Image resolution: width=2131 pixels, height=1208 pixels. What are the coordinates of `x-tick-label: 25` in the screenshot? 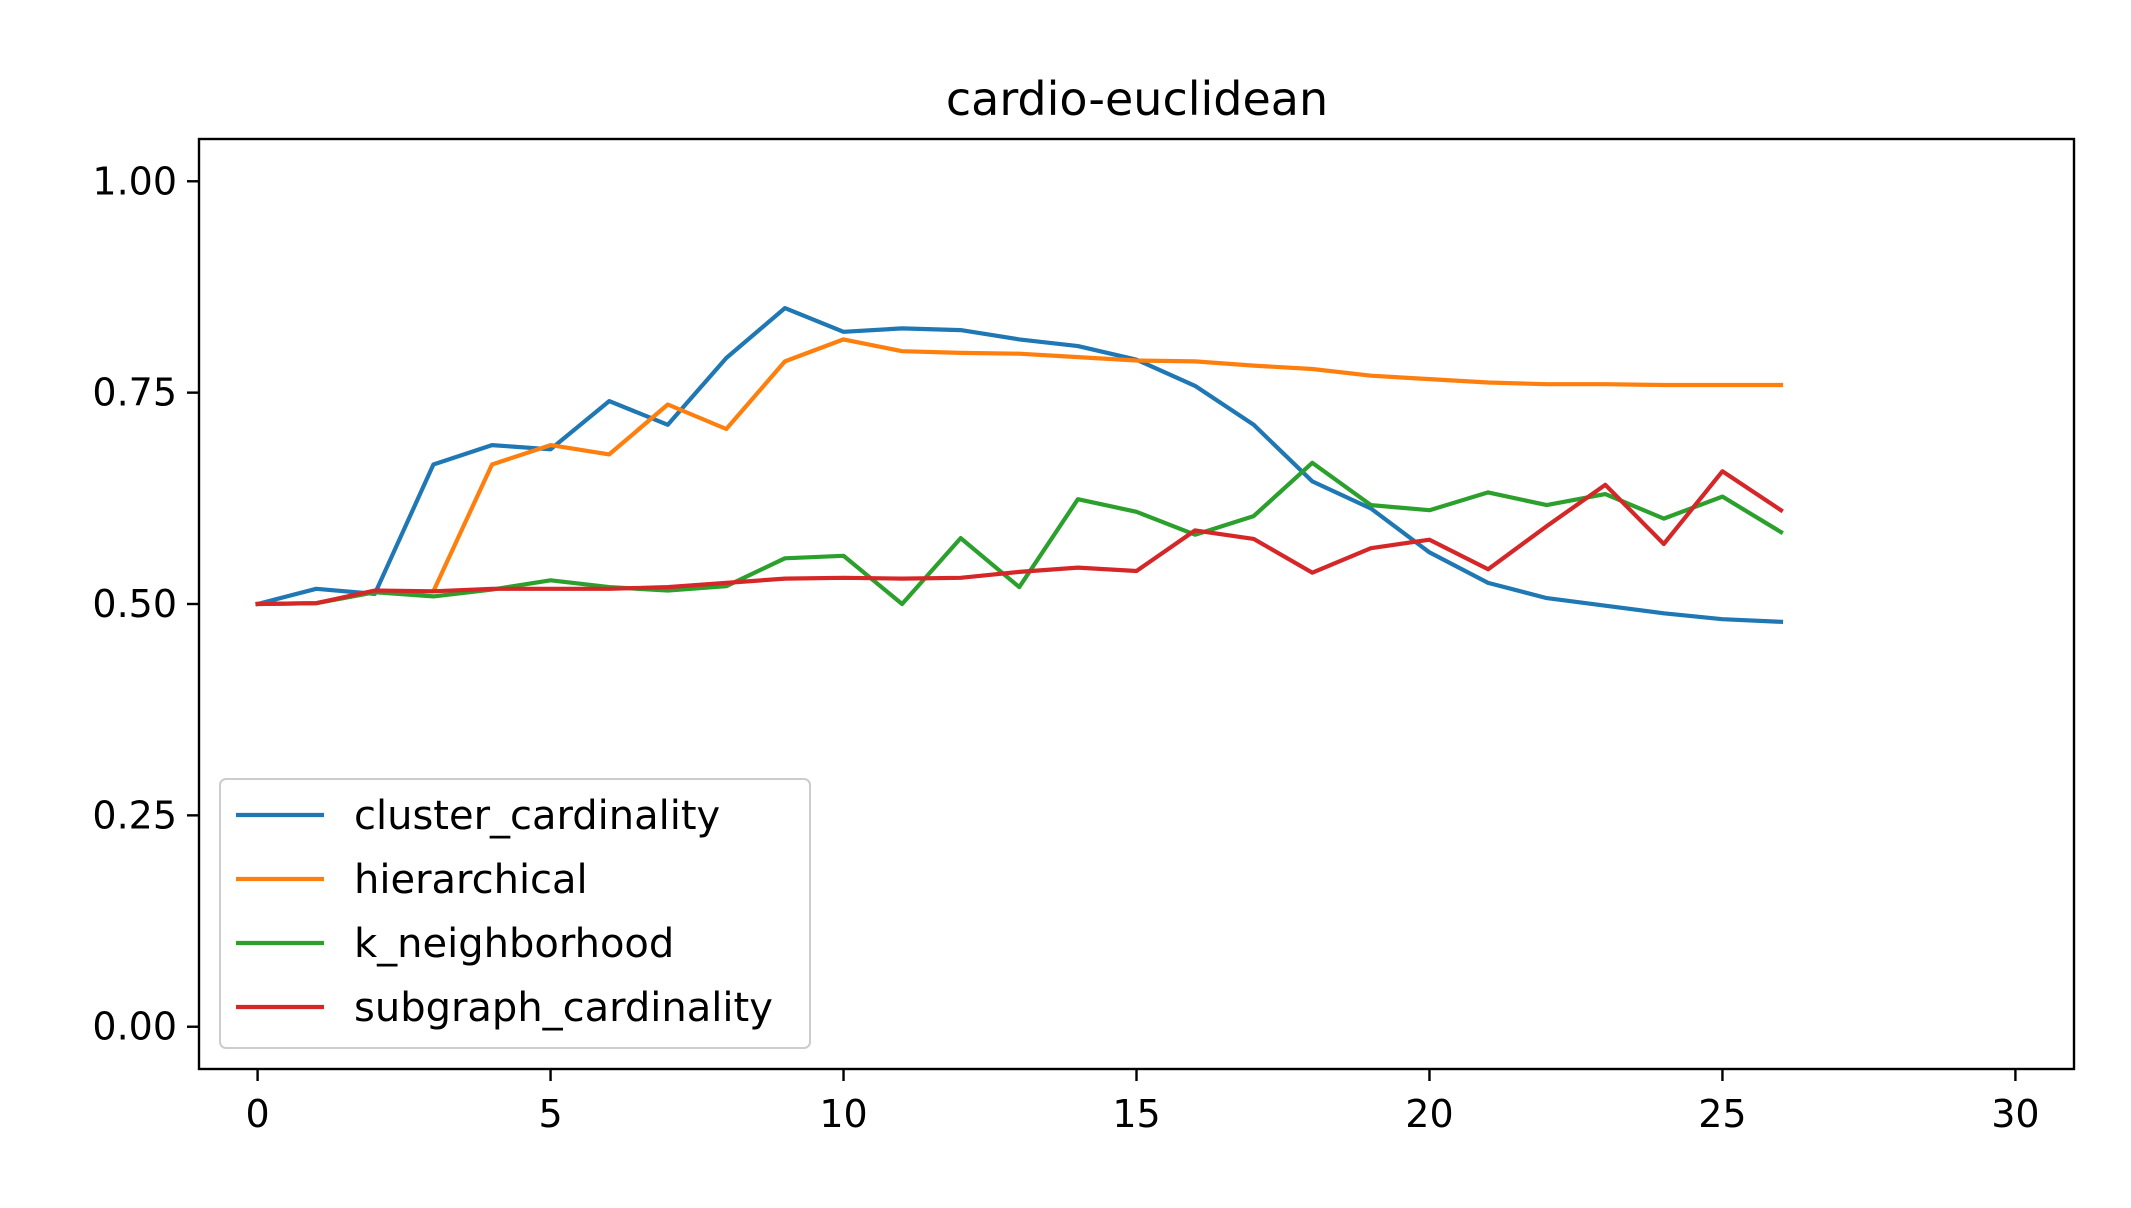 It's located at (1722, 1114).